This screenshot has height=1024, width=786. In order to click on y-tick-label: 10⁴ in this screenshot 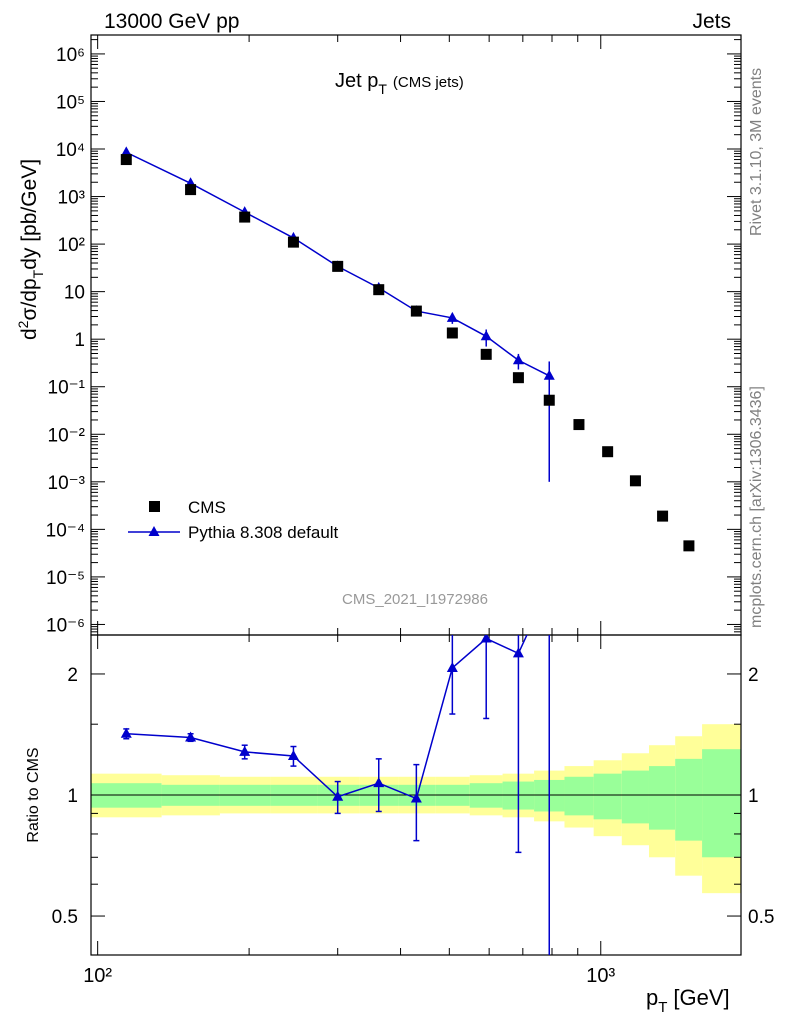, I will do `click(70, 150)`.